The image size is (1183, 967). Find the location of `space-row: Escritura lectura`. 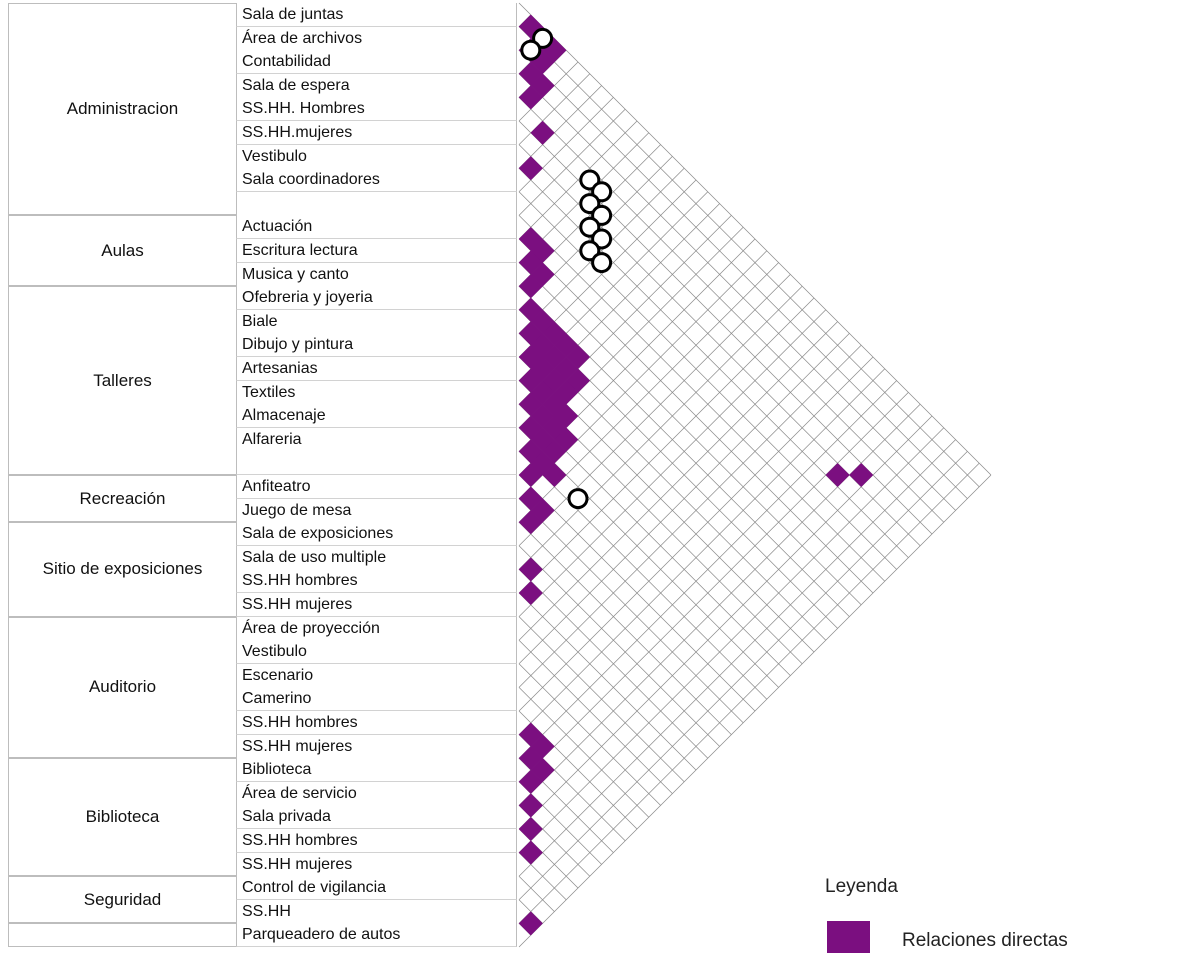

space-row: Escritura lectura is located at coordinates (376, 251).